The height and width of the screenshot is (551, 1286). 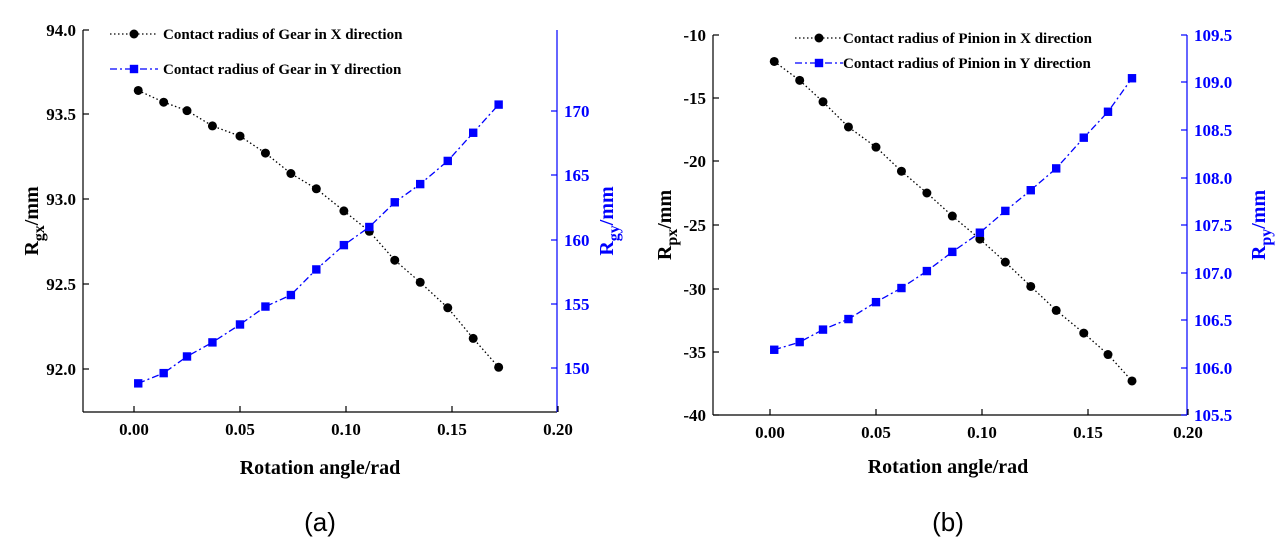 What do you see at coordinates (614, 233) in the screenshot?
I see `y2-axis-title-sub: gy` at bounding box center [614, 233].